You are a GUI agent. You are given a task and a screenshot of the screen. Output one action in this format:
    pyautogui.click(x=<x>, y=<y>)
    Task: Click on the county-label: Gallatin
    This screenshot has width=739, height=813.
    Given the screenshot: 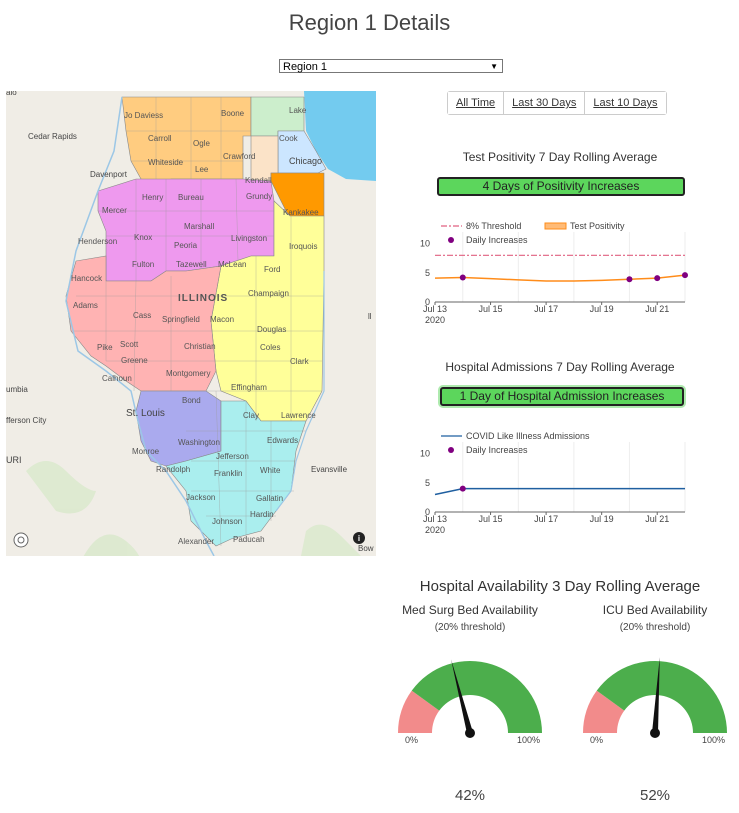 What is the action you would take?
    pyautogui.click(x=269, y=498)
    